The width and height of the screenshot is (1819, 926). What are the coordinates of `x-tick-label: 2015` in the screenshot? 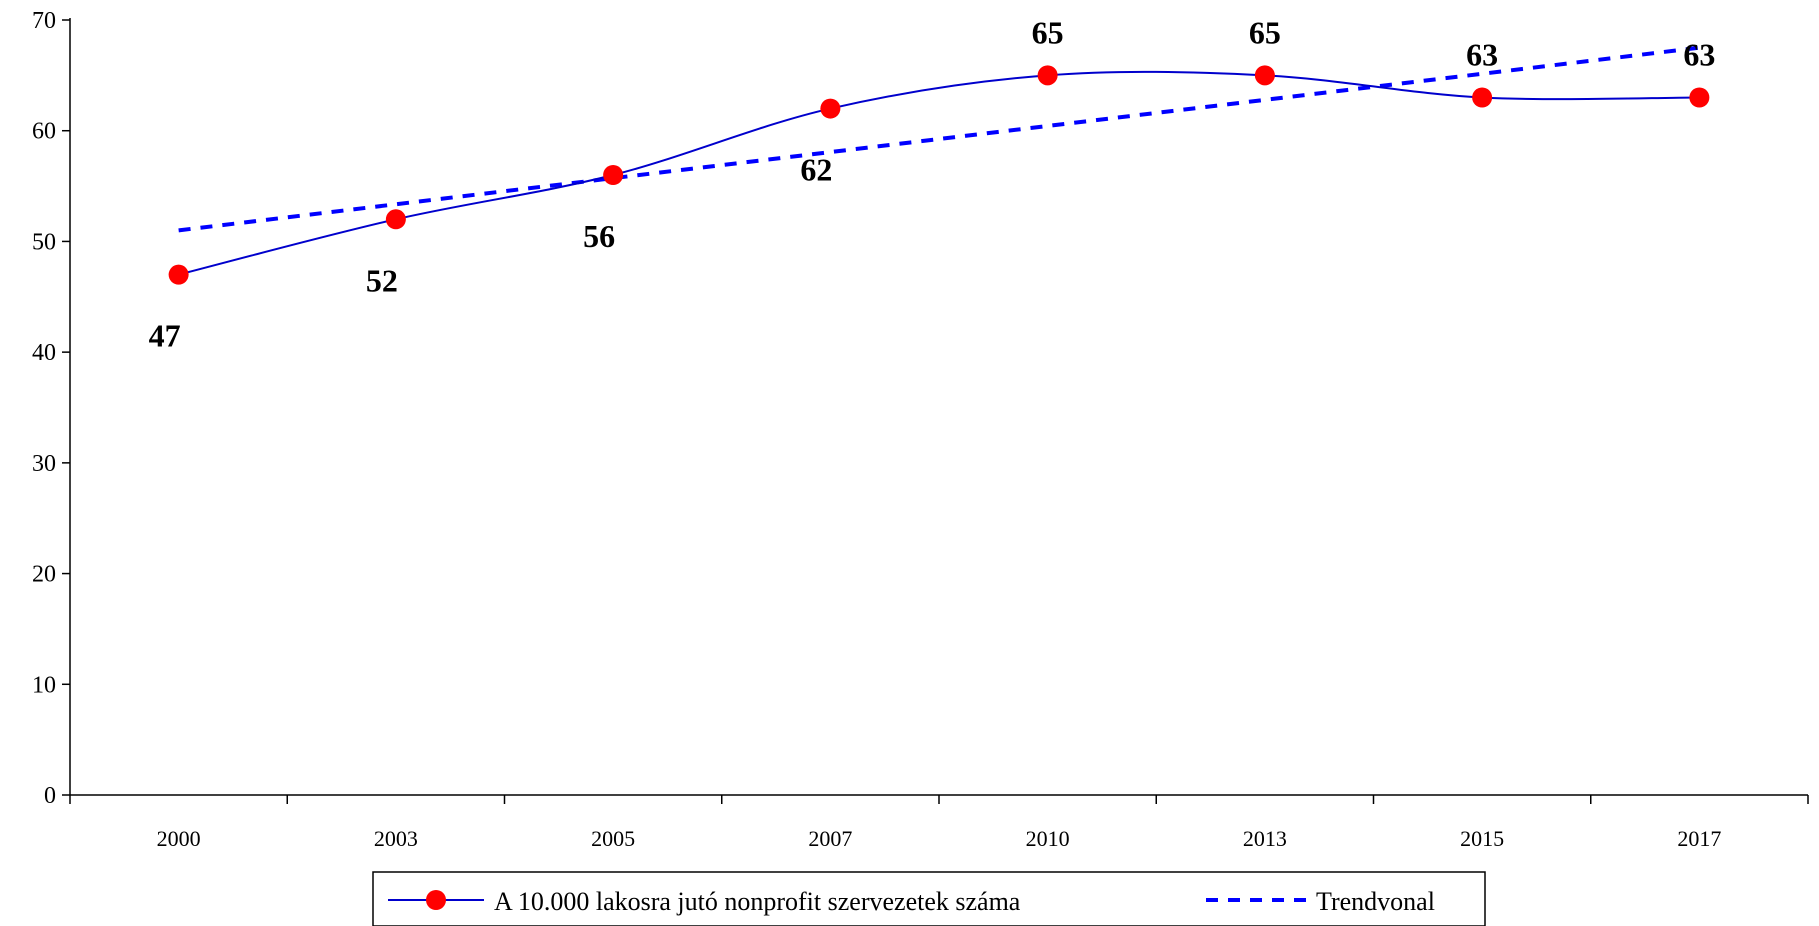 It's located at (1482, 838).